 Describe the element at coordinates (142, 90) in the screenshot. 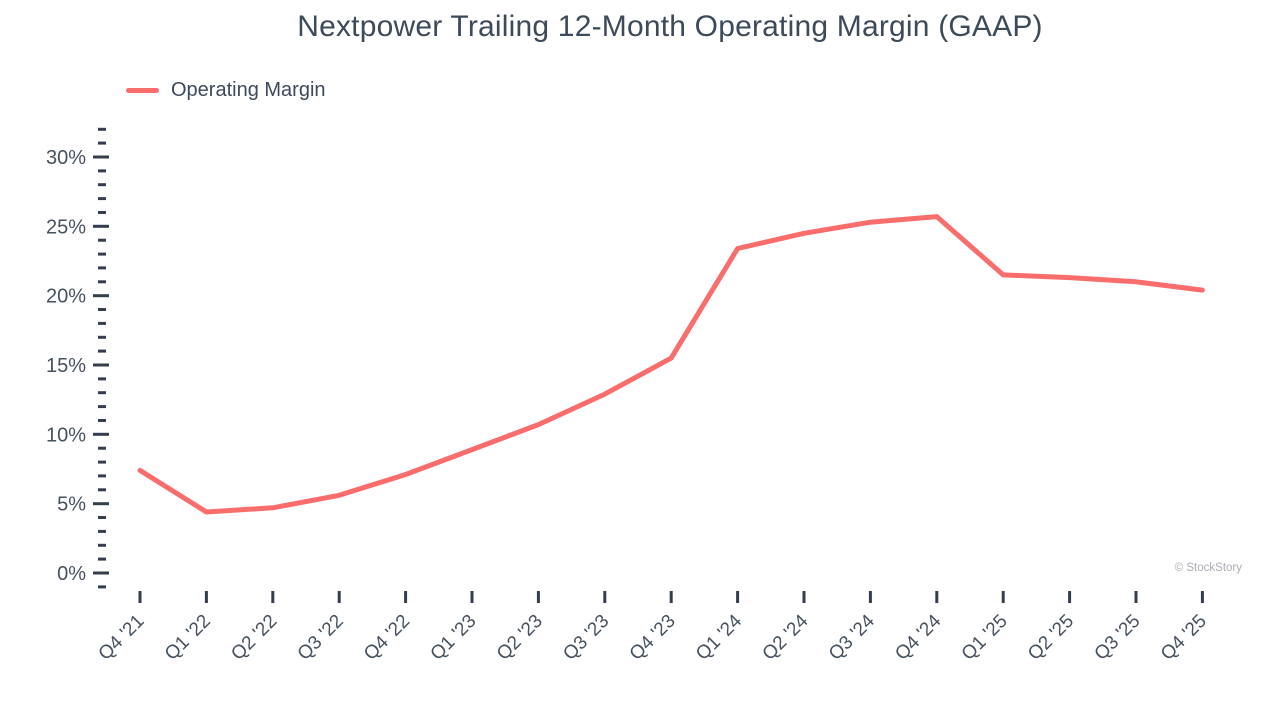

I see `legend-line-swatch` at that location.